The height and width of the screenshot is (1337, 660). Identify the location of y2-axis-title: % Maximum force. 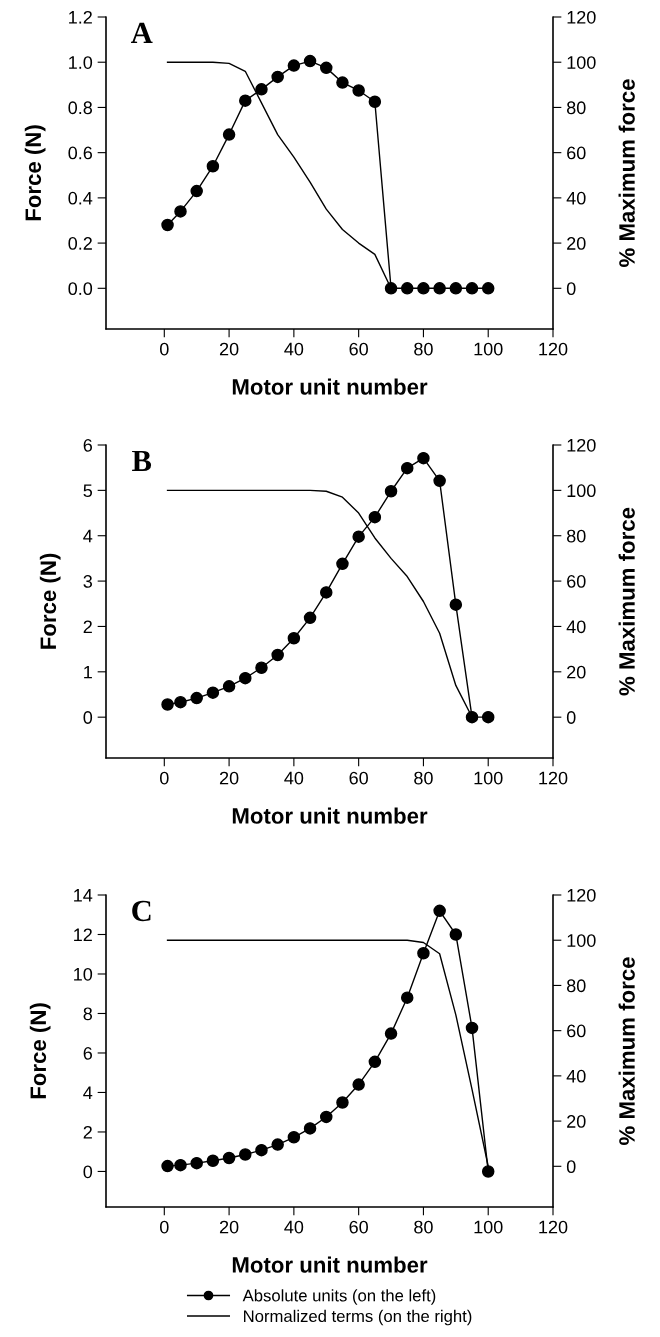
(626, 1051).